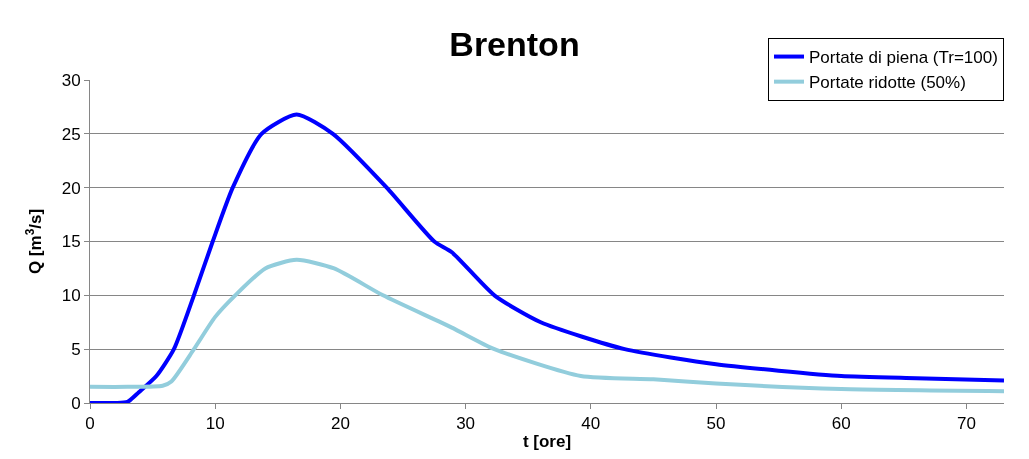 The image size is (1029, 459). I want to click on y-tick-label: 30, so click(71, 80).